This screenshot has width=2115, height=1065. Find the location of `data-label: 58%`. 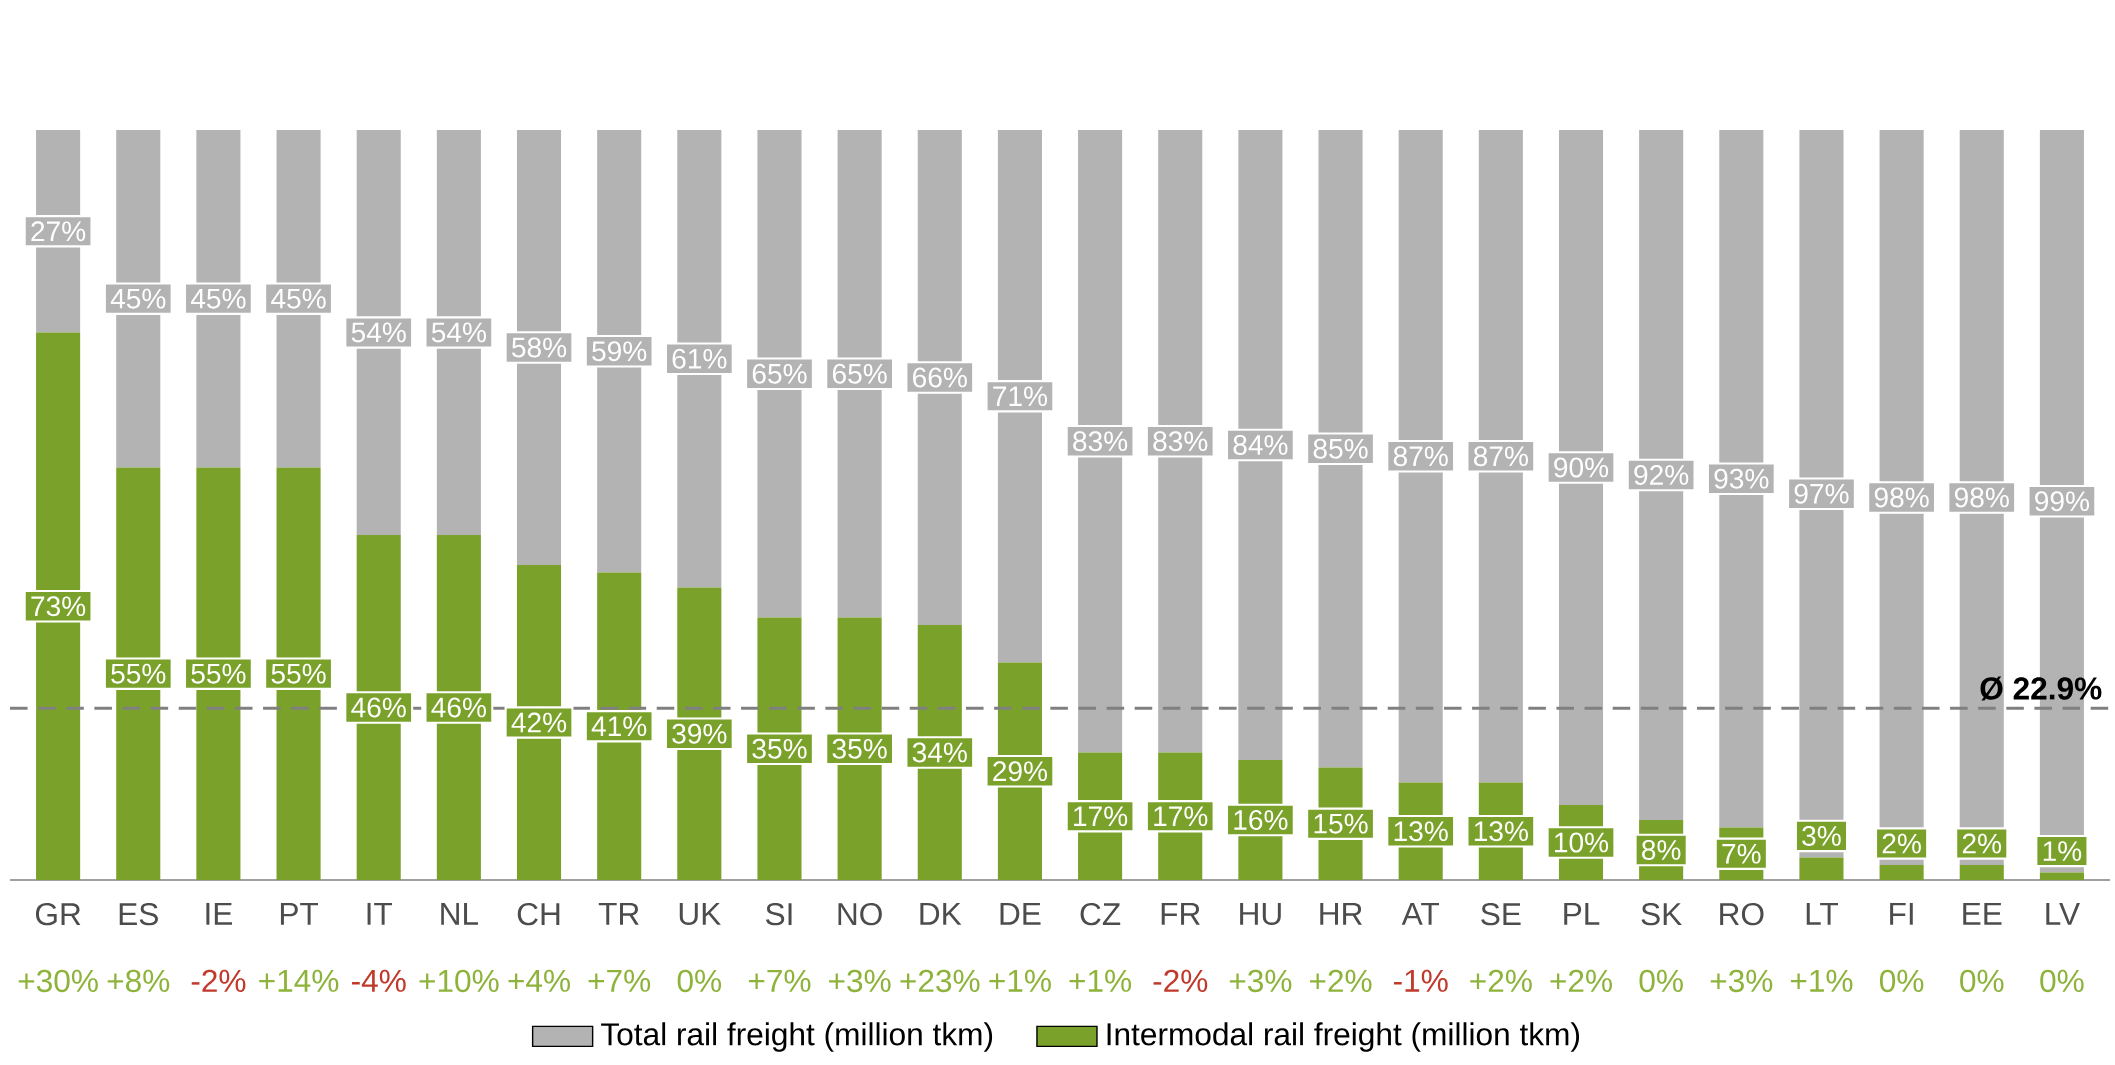

data-label: 58% is located at coordinates (539, 347).